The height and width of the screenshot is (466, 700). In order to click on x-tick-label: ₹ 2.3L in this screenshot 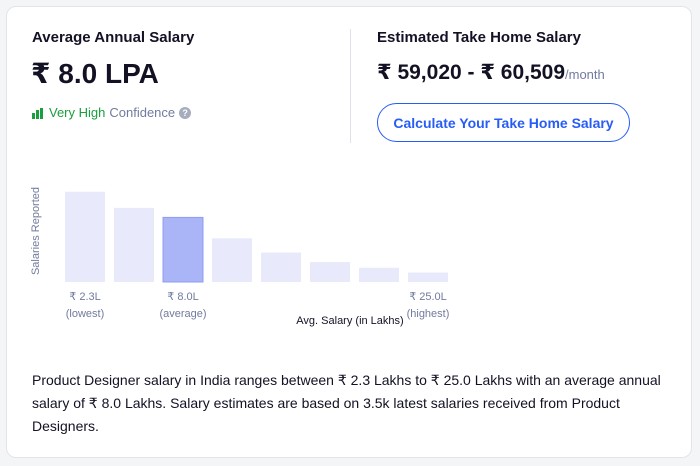, I will do `click(84, 297)`.